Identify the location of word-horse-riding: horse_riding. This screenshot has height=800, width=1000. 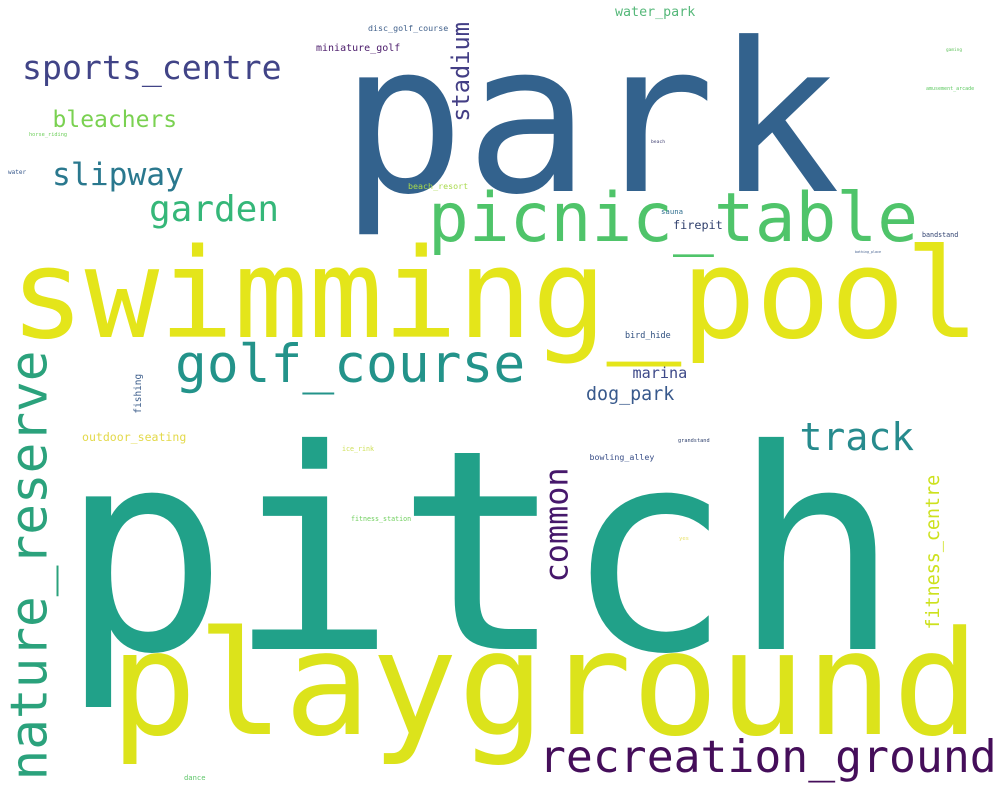
(48, 134).